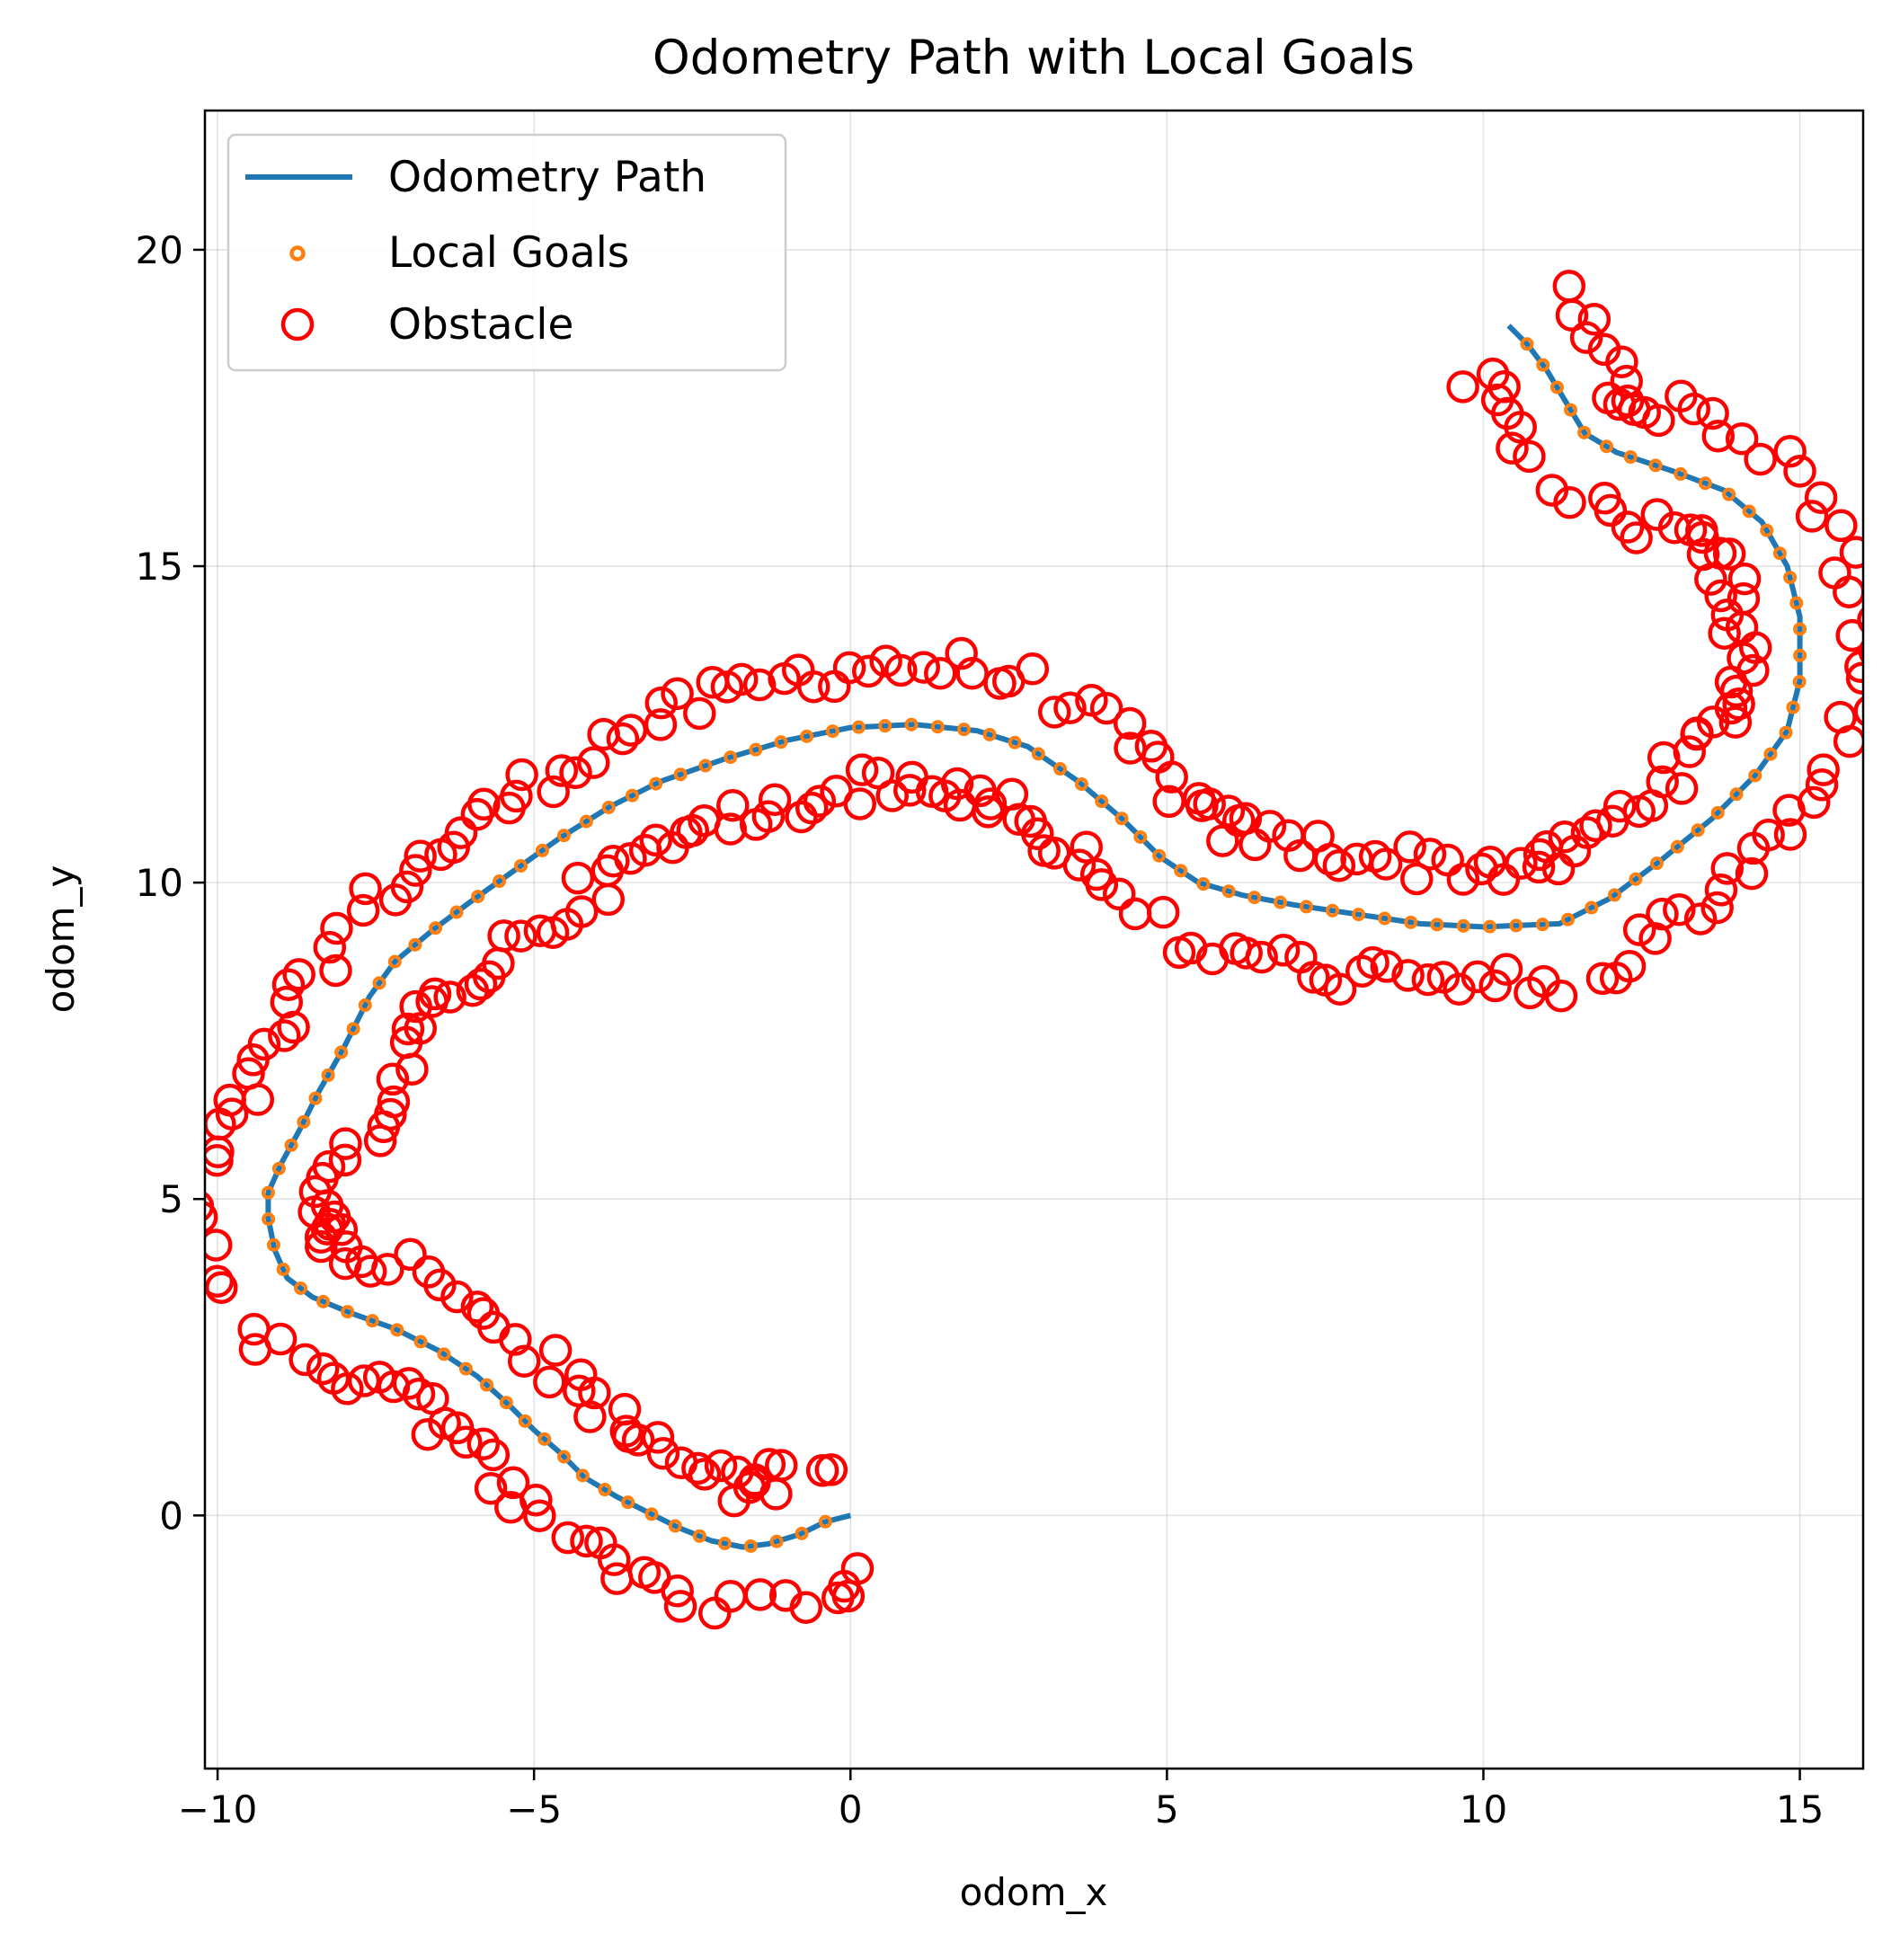 The height and width of the screenshot is (1960, 1900). What do you see at coordinates (1167, 1809) in the screenshot?
I see `x-tick-label: 5` at bounding box center [1167, 1809].